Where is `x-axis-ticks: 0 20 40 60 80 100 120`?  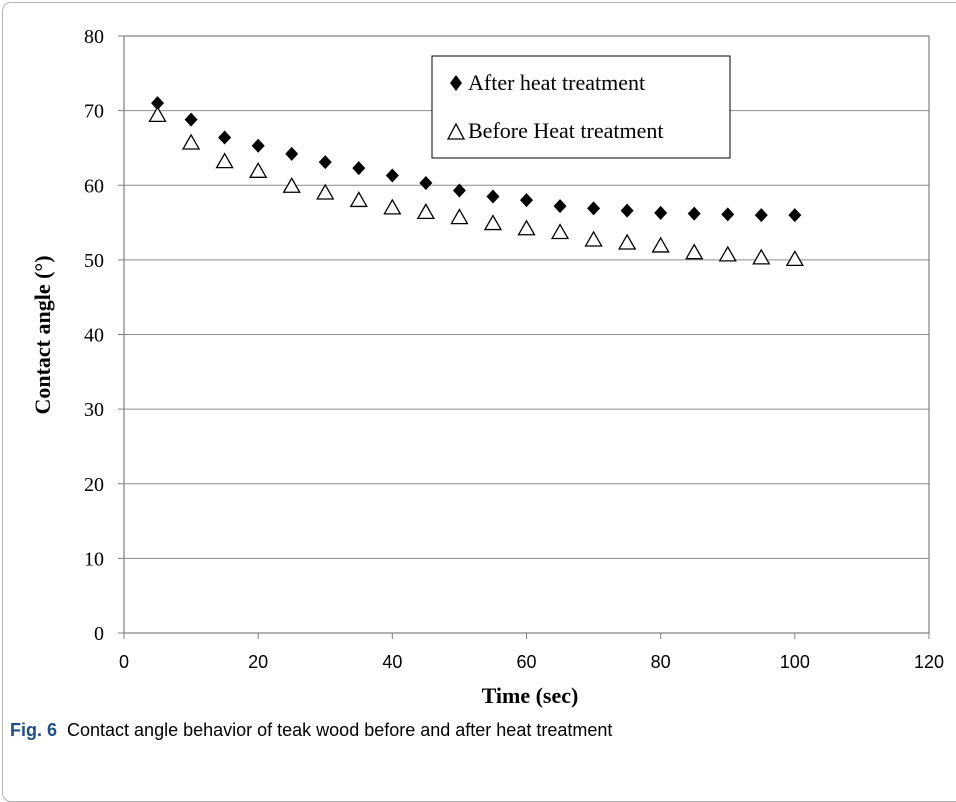
x-axis-ticks: 0 20 40 60 80 100 120 is located at coordinates (531, 652).